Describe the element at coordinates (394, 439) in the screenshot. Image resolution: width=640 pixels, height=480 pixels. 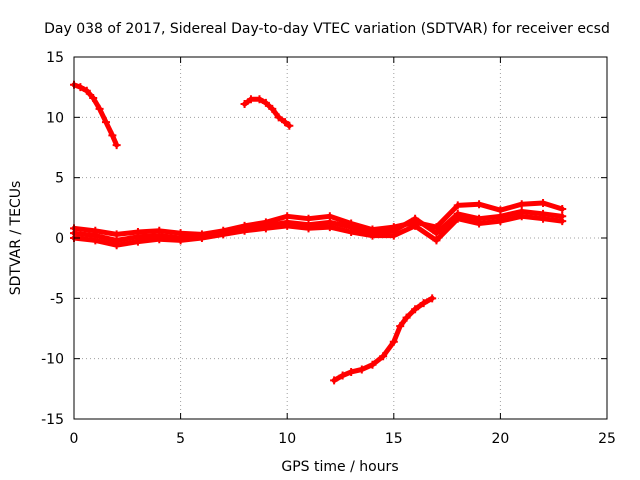
I see `x-tick-label: 15` at that location.